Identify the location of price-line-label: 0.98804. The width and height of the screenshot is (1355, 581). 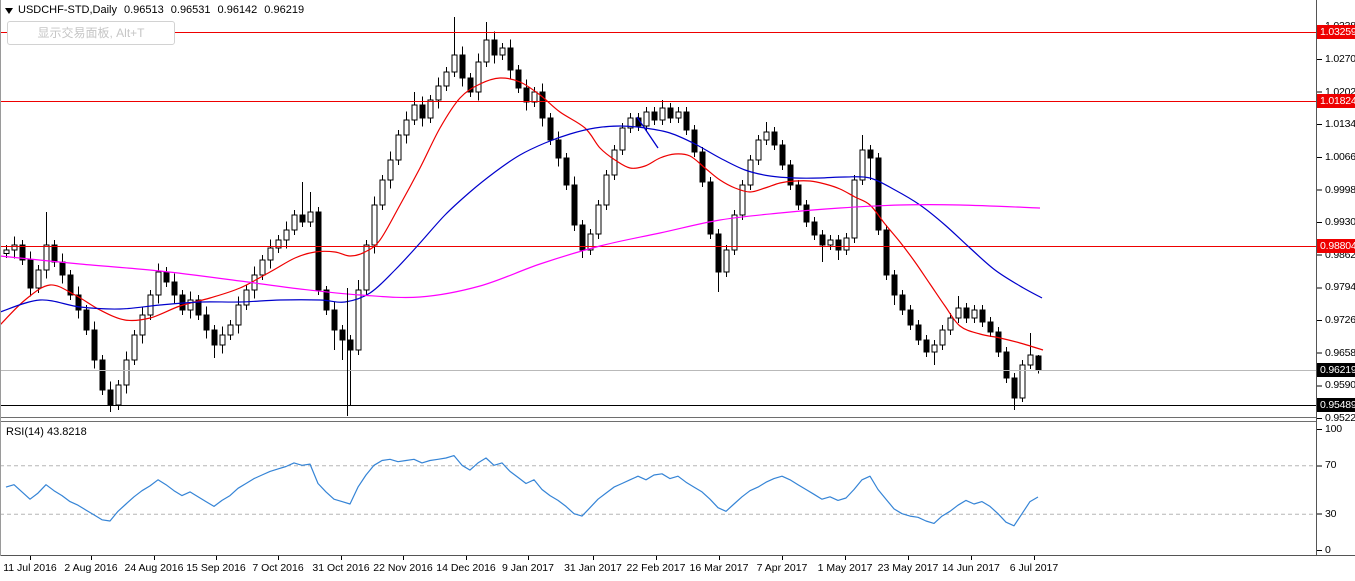
(1336, 245).